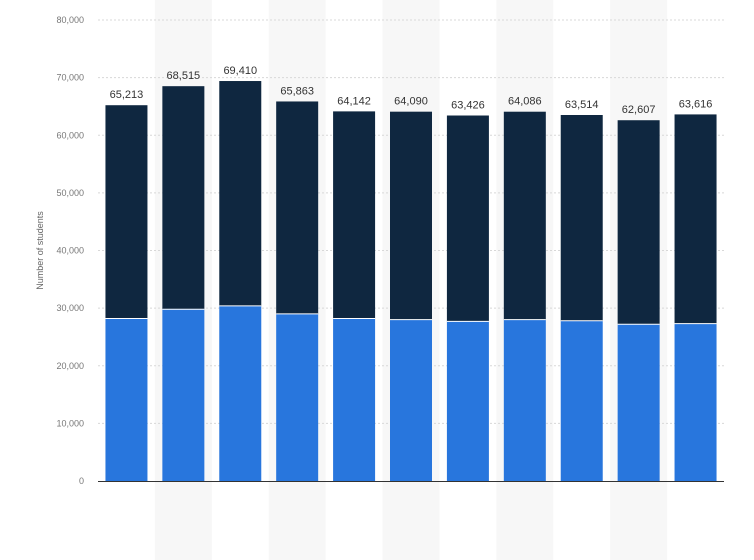 This screenshot has height=560, width=754. What do you see at coordinates (525, 102) in the screenshot?
I see `total-data-label: 64,086` at bounding box center [525, 102].